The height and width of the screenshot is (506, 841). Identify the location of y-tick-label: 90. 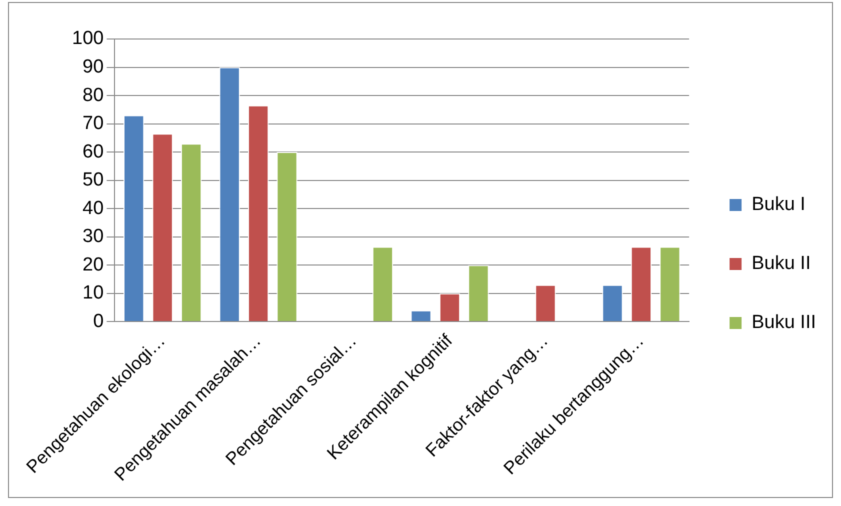
(93, 67).